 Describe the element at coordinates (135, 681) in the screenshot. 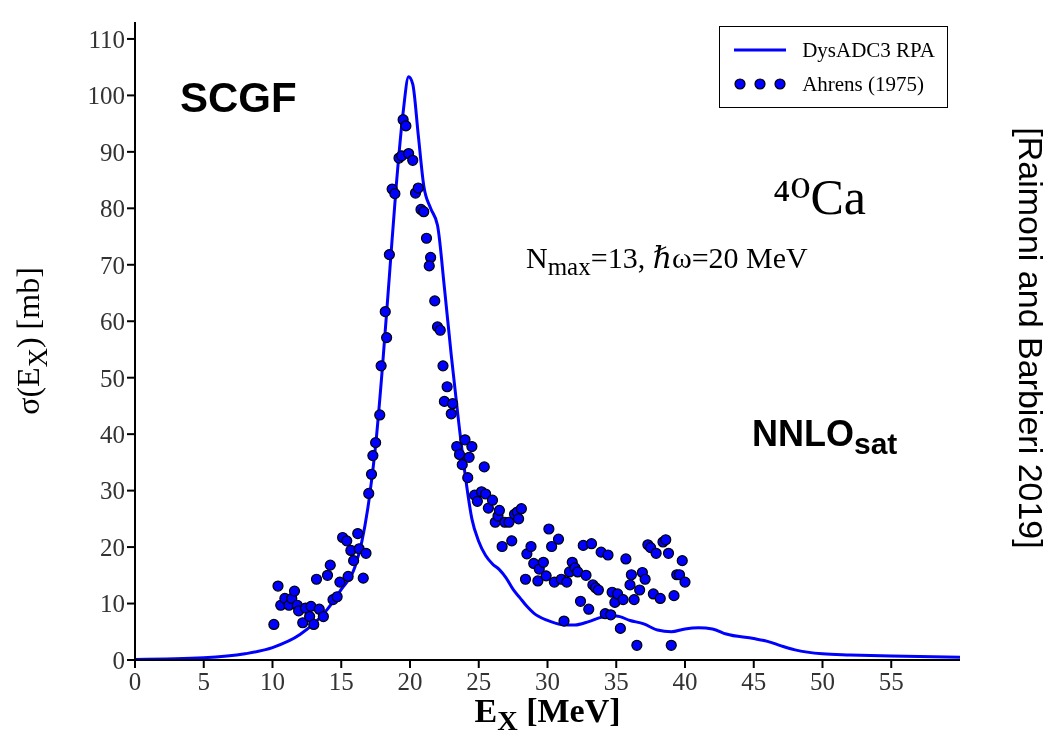

I see `x-tick-label: 0` at that location.